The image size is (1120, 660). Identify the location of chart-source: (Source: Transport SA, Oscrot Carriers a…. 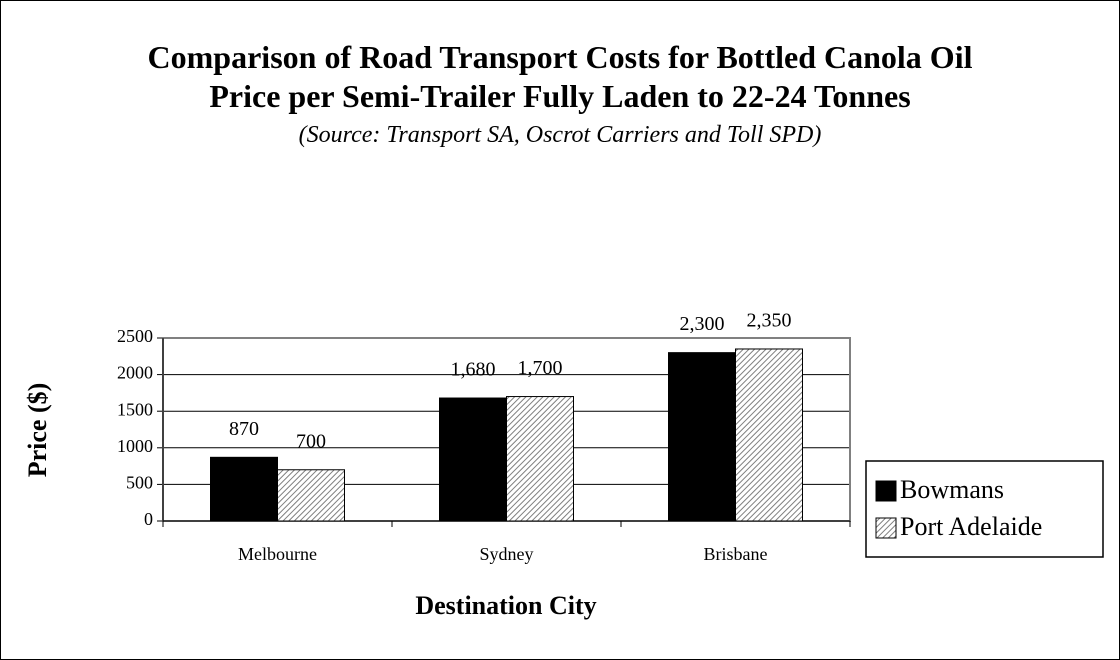
(560, 135).